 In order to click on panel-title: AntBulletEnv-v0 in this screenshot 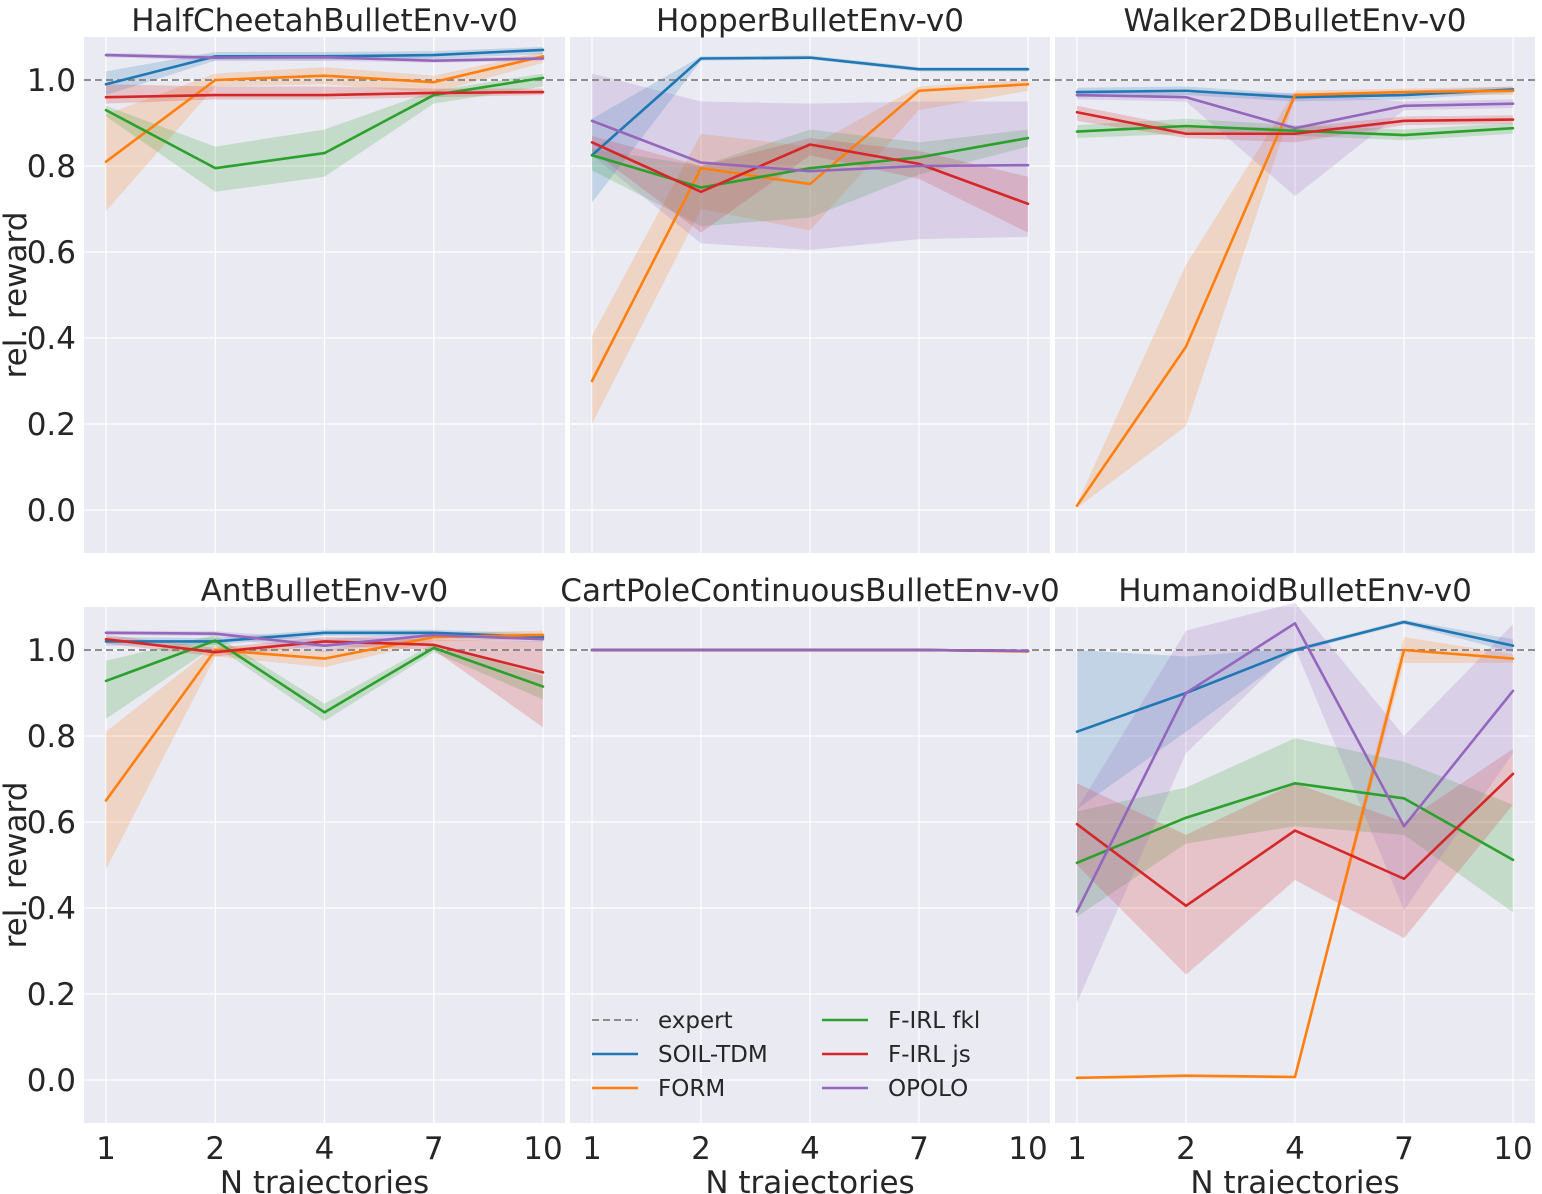, I will do `click(325, 591)`.